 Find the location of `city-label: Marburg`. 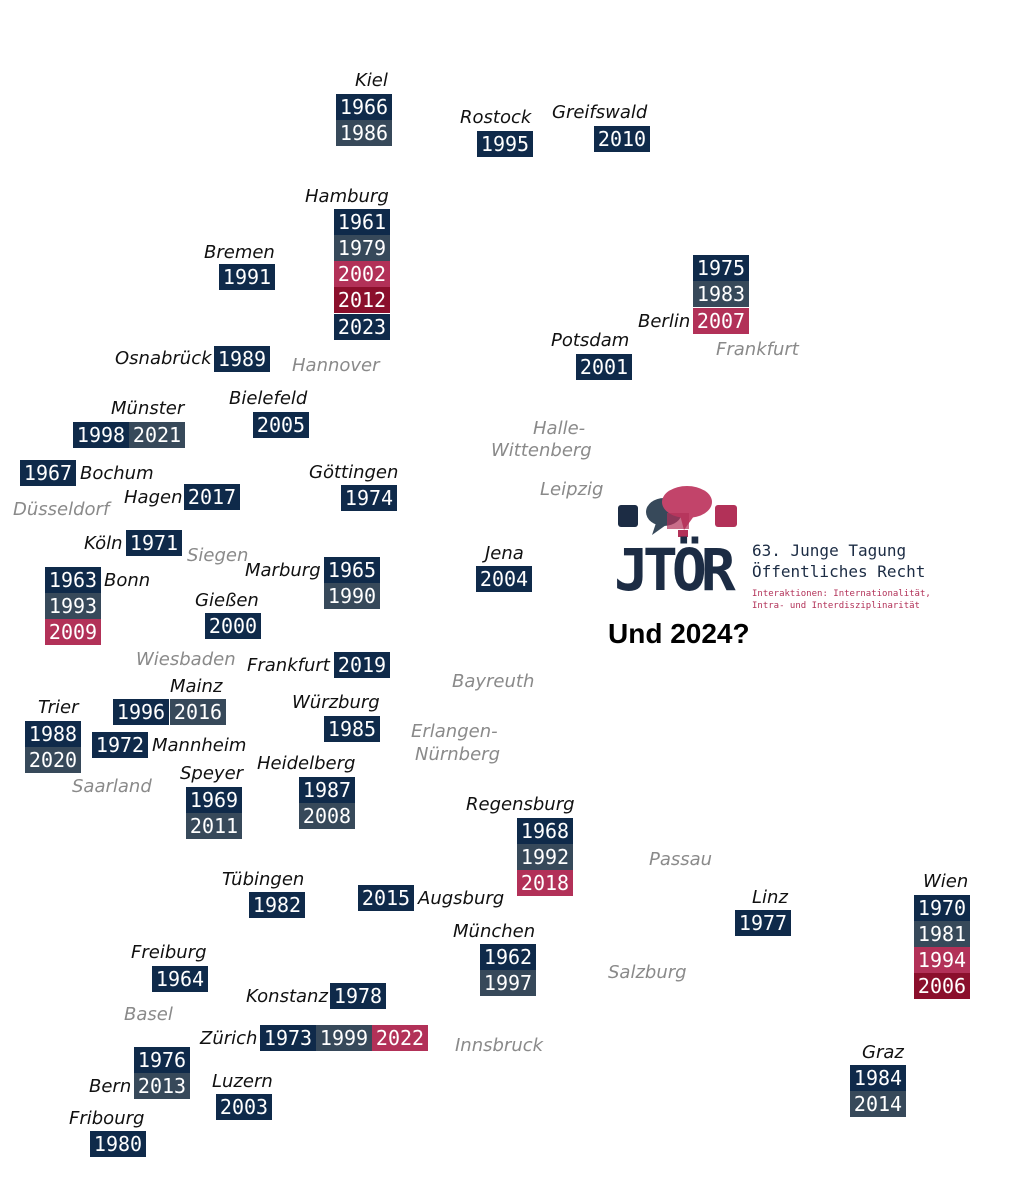

city-label: Marburg is located at coordinates (283, 570).